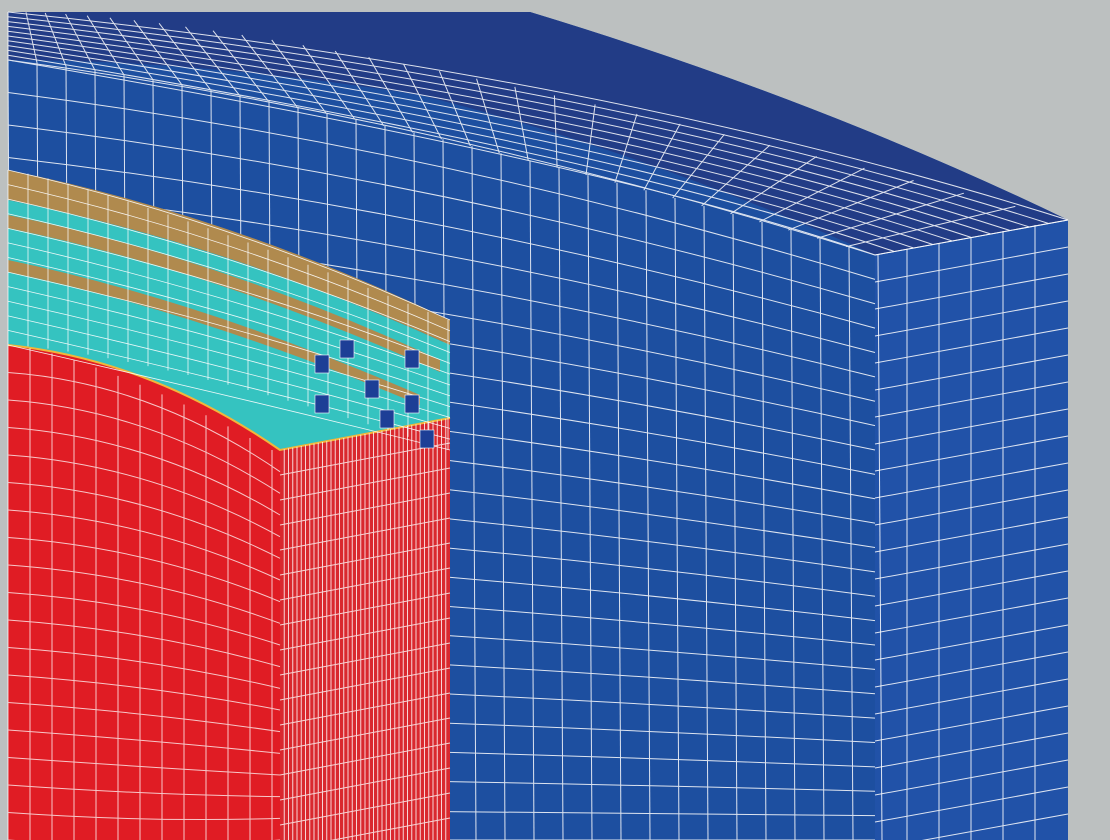  I want to click on red-core-front-face, so click(144, 592).